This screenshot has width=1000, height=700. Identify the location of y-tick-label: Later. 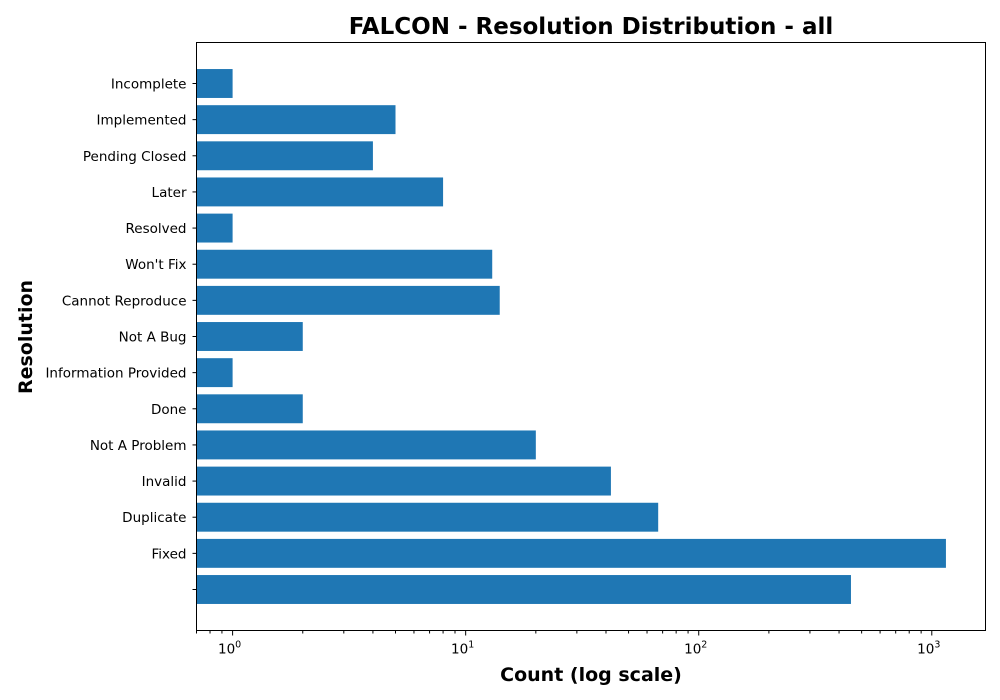
(169, 193).